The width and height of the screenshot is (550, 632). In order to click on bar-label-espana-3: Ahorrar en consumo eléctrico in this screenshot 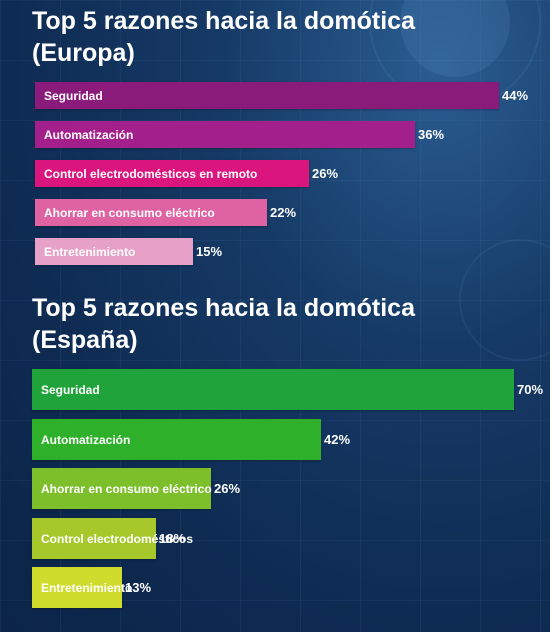, I will do `click(126, 488)`.